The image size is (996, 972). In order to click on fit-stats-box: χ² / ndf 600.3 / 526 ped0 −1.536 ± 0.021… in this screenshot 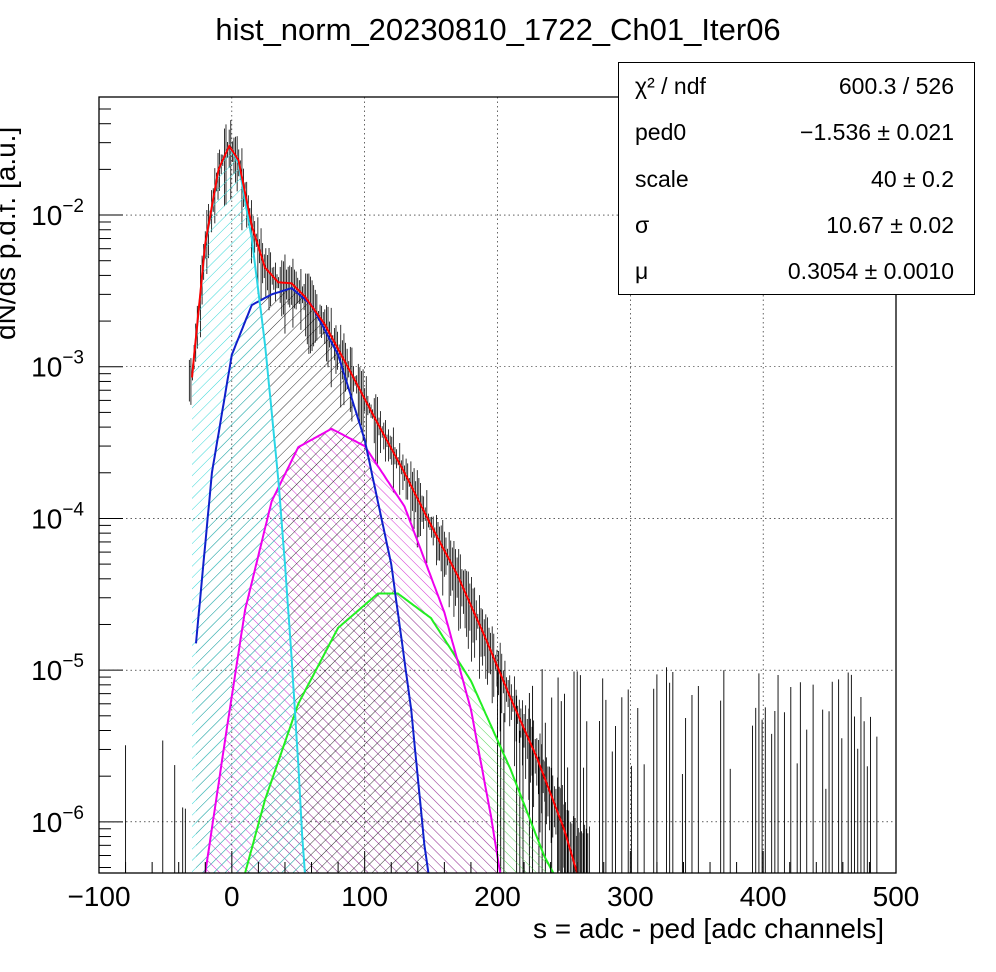, I will do `click(796, 178)`.